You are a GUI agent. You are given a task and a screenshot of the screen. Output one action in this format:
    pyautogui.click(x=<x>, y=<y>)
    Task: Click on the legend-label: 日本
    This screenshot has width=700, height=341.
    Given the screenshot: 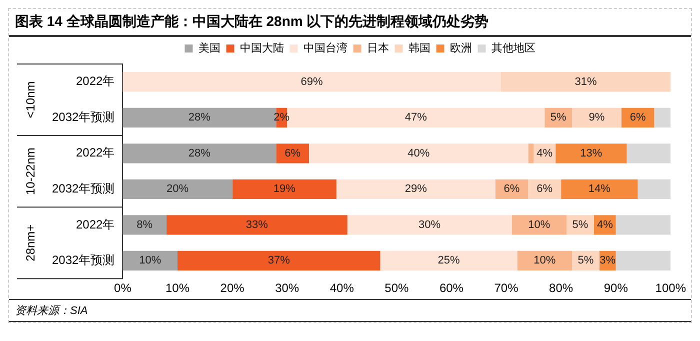 What is the action you would take?
    pyautogui.click(x=377, y=48)
    